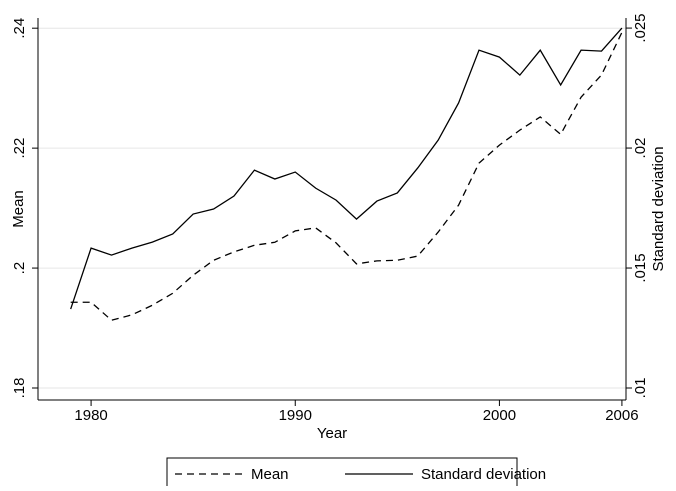 The height and width of the screenshot is (491, 676). What do you see at coordinates (332, 433) in the screenshot?
I see `x-axis-title: Year` at bounding box center [332, 433].